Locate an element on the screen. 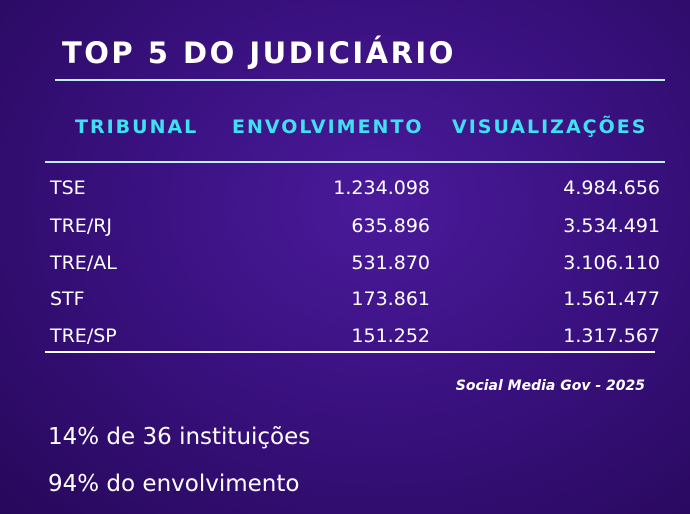 The image size is (690, 514). table-cell: 531.870 is located at coordinates (390, 263).